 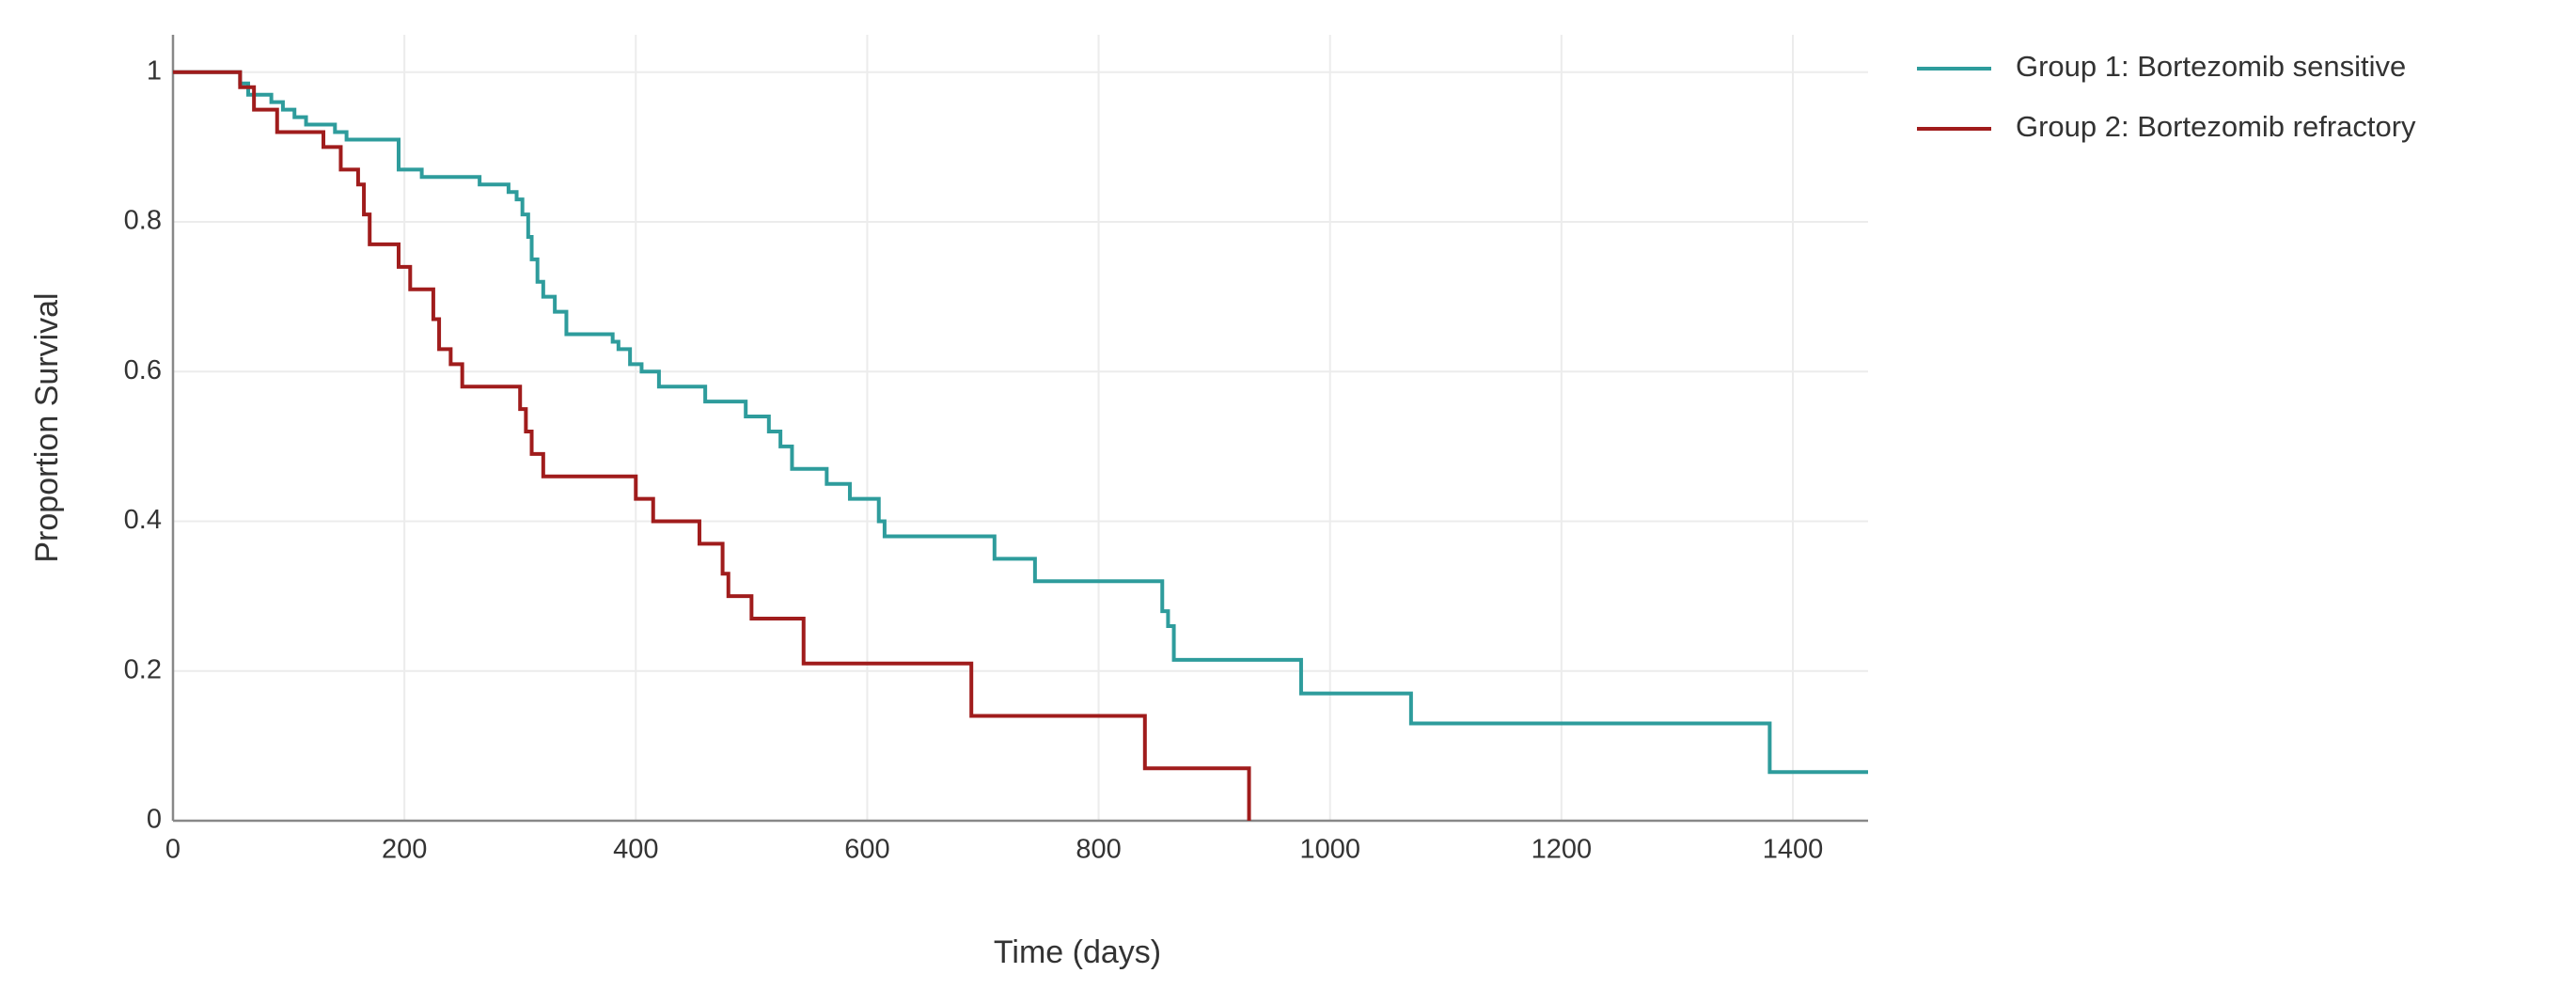 What do you see at coordinates (1078, 952) in the screenshot?
I see `x-axis-label: Time (days)` at bounding box center [1078, 952].